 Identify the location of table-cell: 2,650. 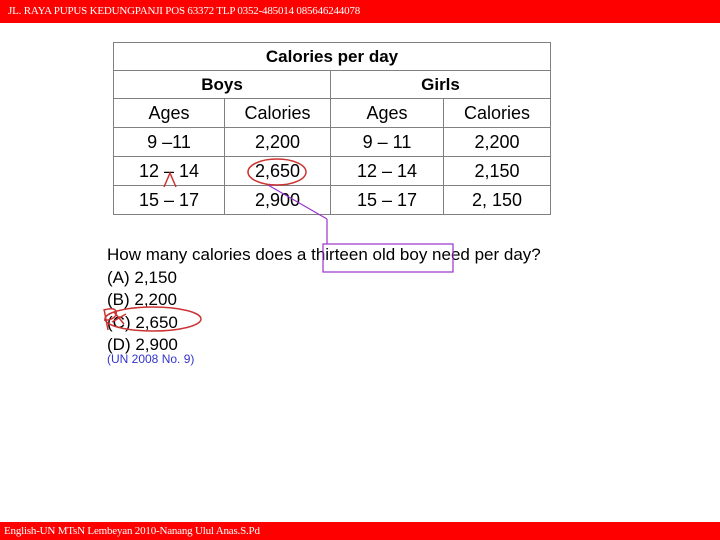
(277, 171).